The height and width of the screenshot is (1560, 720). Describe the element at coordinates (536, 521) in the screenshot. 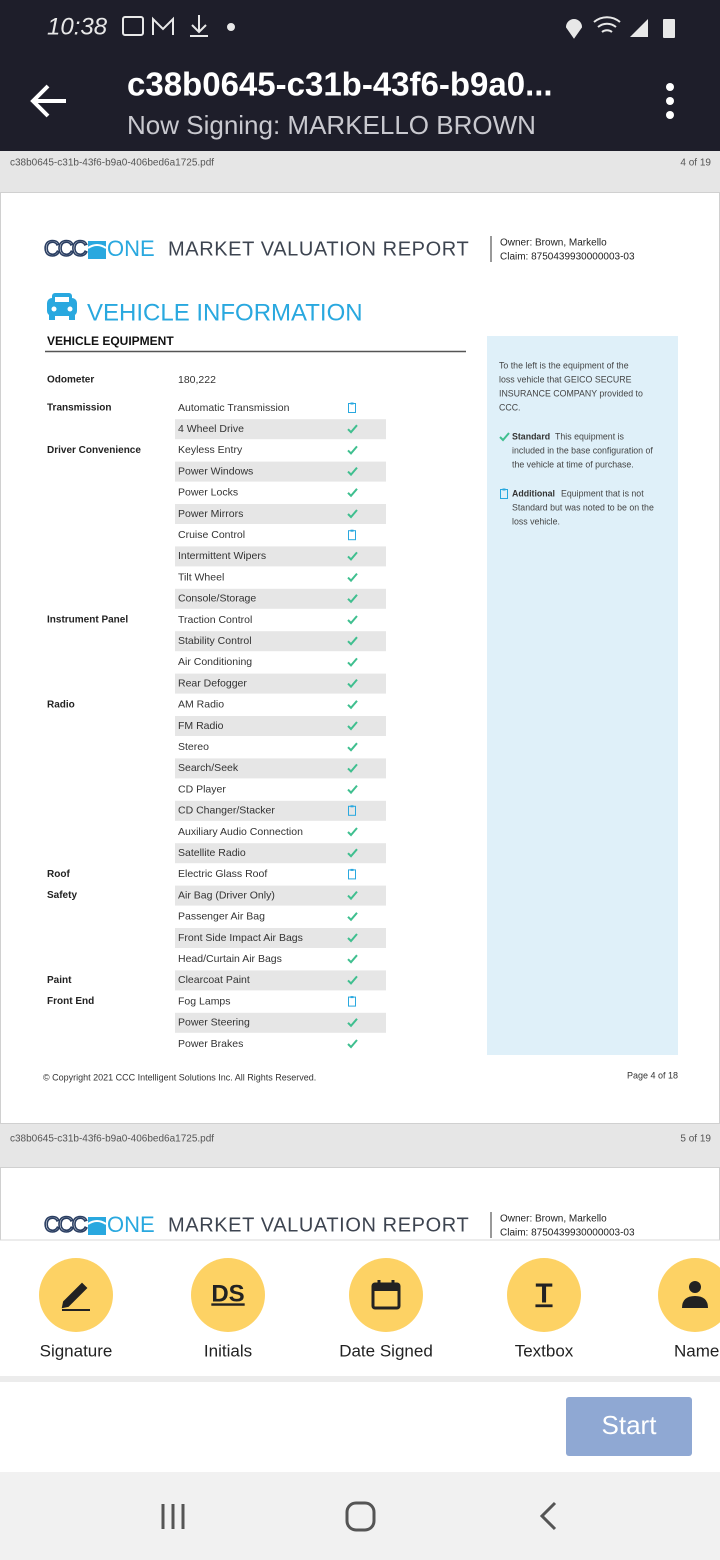

I see `legend-line: loss vehicle.` at that location.